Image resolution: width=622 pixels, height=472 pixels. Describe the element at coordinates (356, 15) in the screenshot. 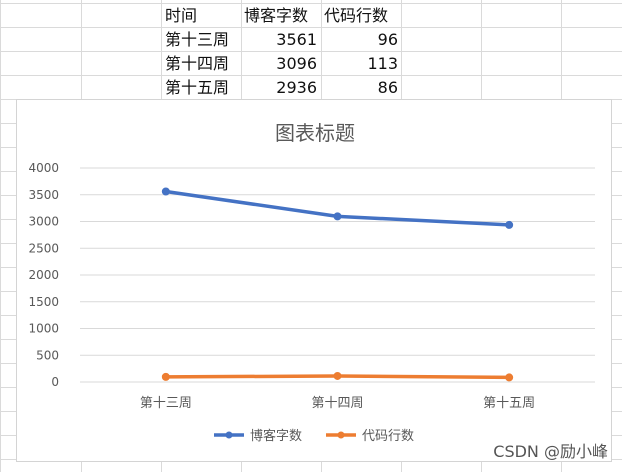

I see `header-cell: 代码行数` at that location.